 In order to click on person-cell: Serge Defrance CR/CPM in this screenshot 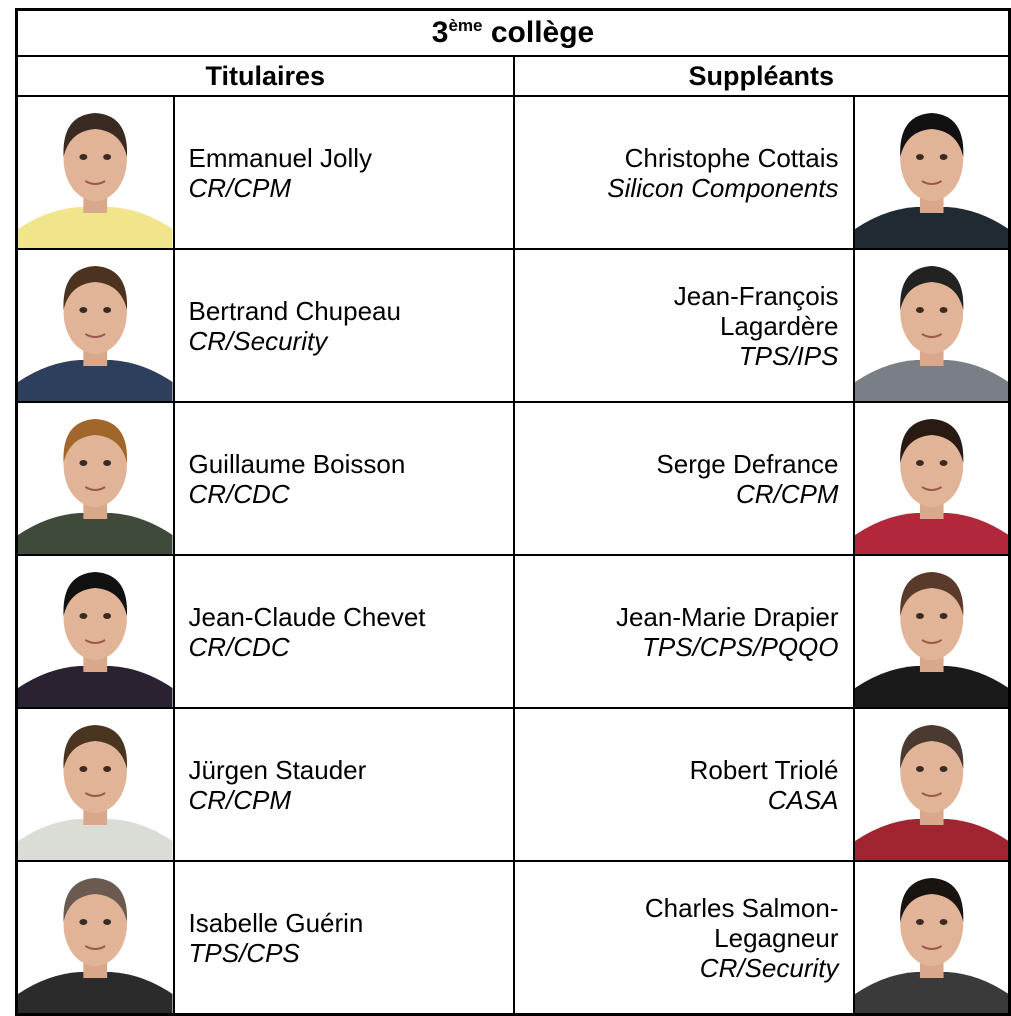, I will do `click(683, 478)`.